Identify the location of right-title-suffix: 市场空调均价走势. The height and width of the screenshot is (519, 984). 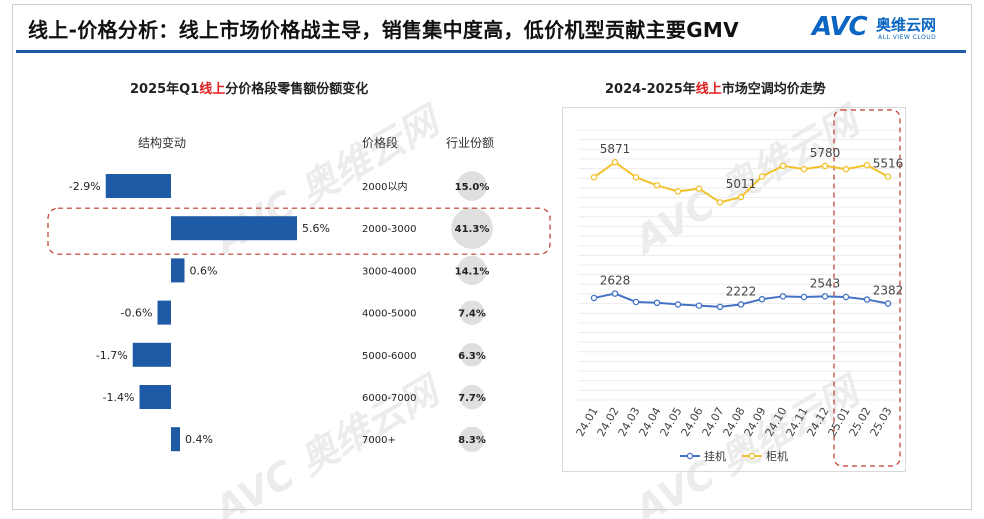
(773, 89).